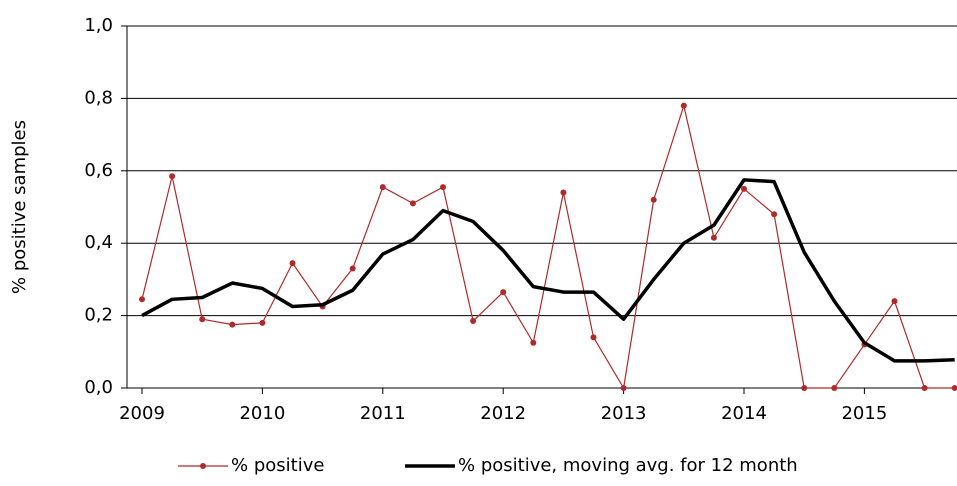 This screenshot has height=486, width=957. Describe the element at coordinates (744, 413) in the screenshot. I see `x-tick-label: 2014` at that location.